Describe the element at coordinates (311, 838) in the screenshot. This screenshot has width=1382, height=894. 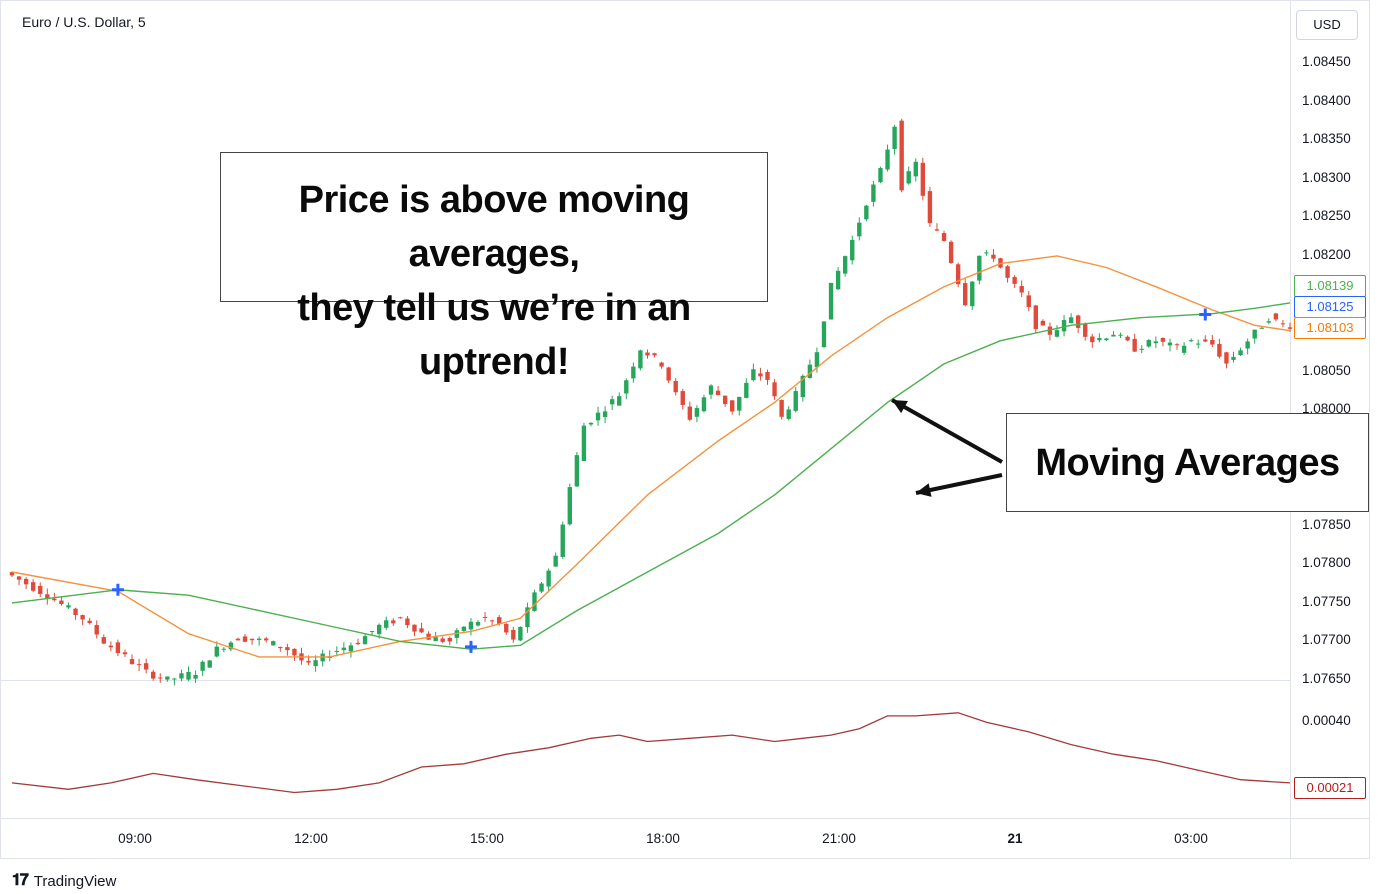
I see `time-tick-label: 12:00` at that location.